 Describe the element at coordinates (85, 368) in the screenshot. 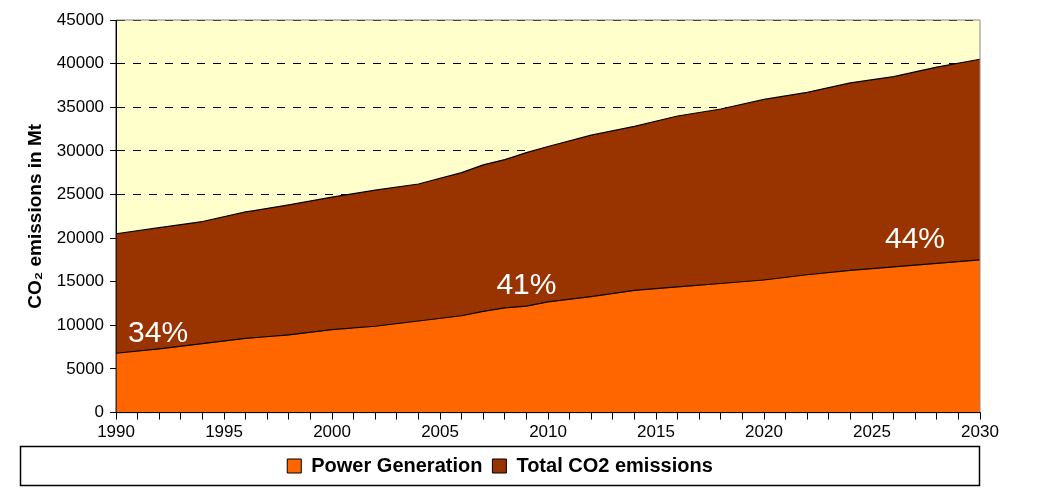

I see `y-tick-label: 5000` at that location.